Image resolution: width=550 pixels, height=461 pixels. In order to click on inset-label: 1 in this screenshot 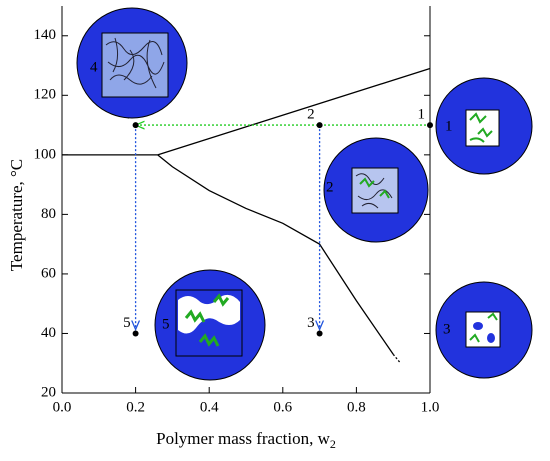, I will do `click(449, 126)`.